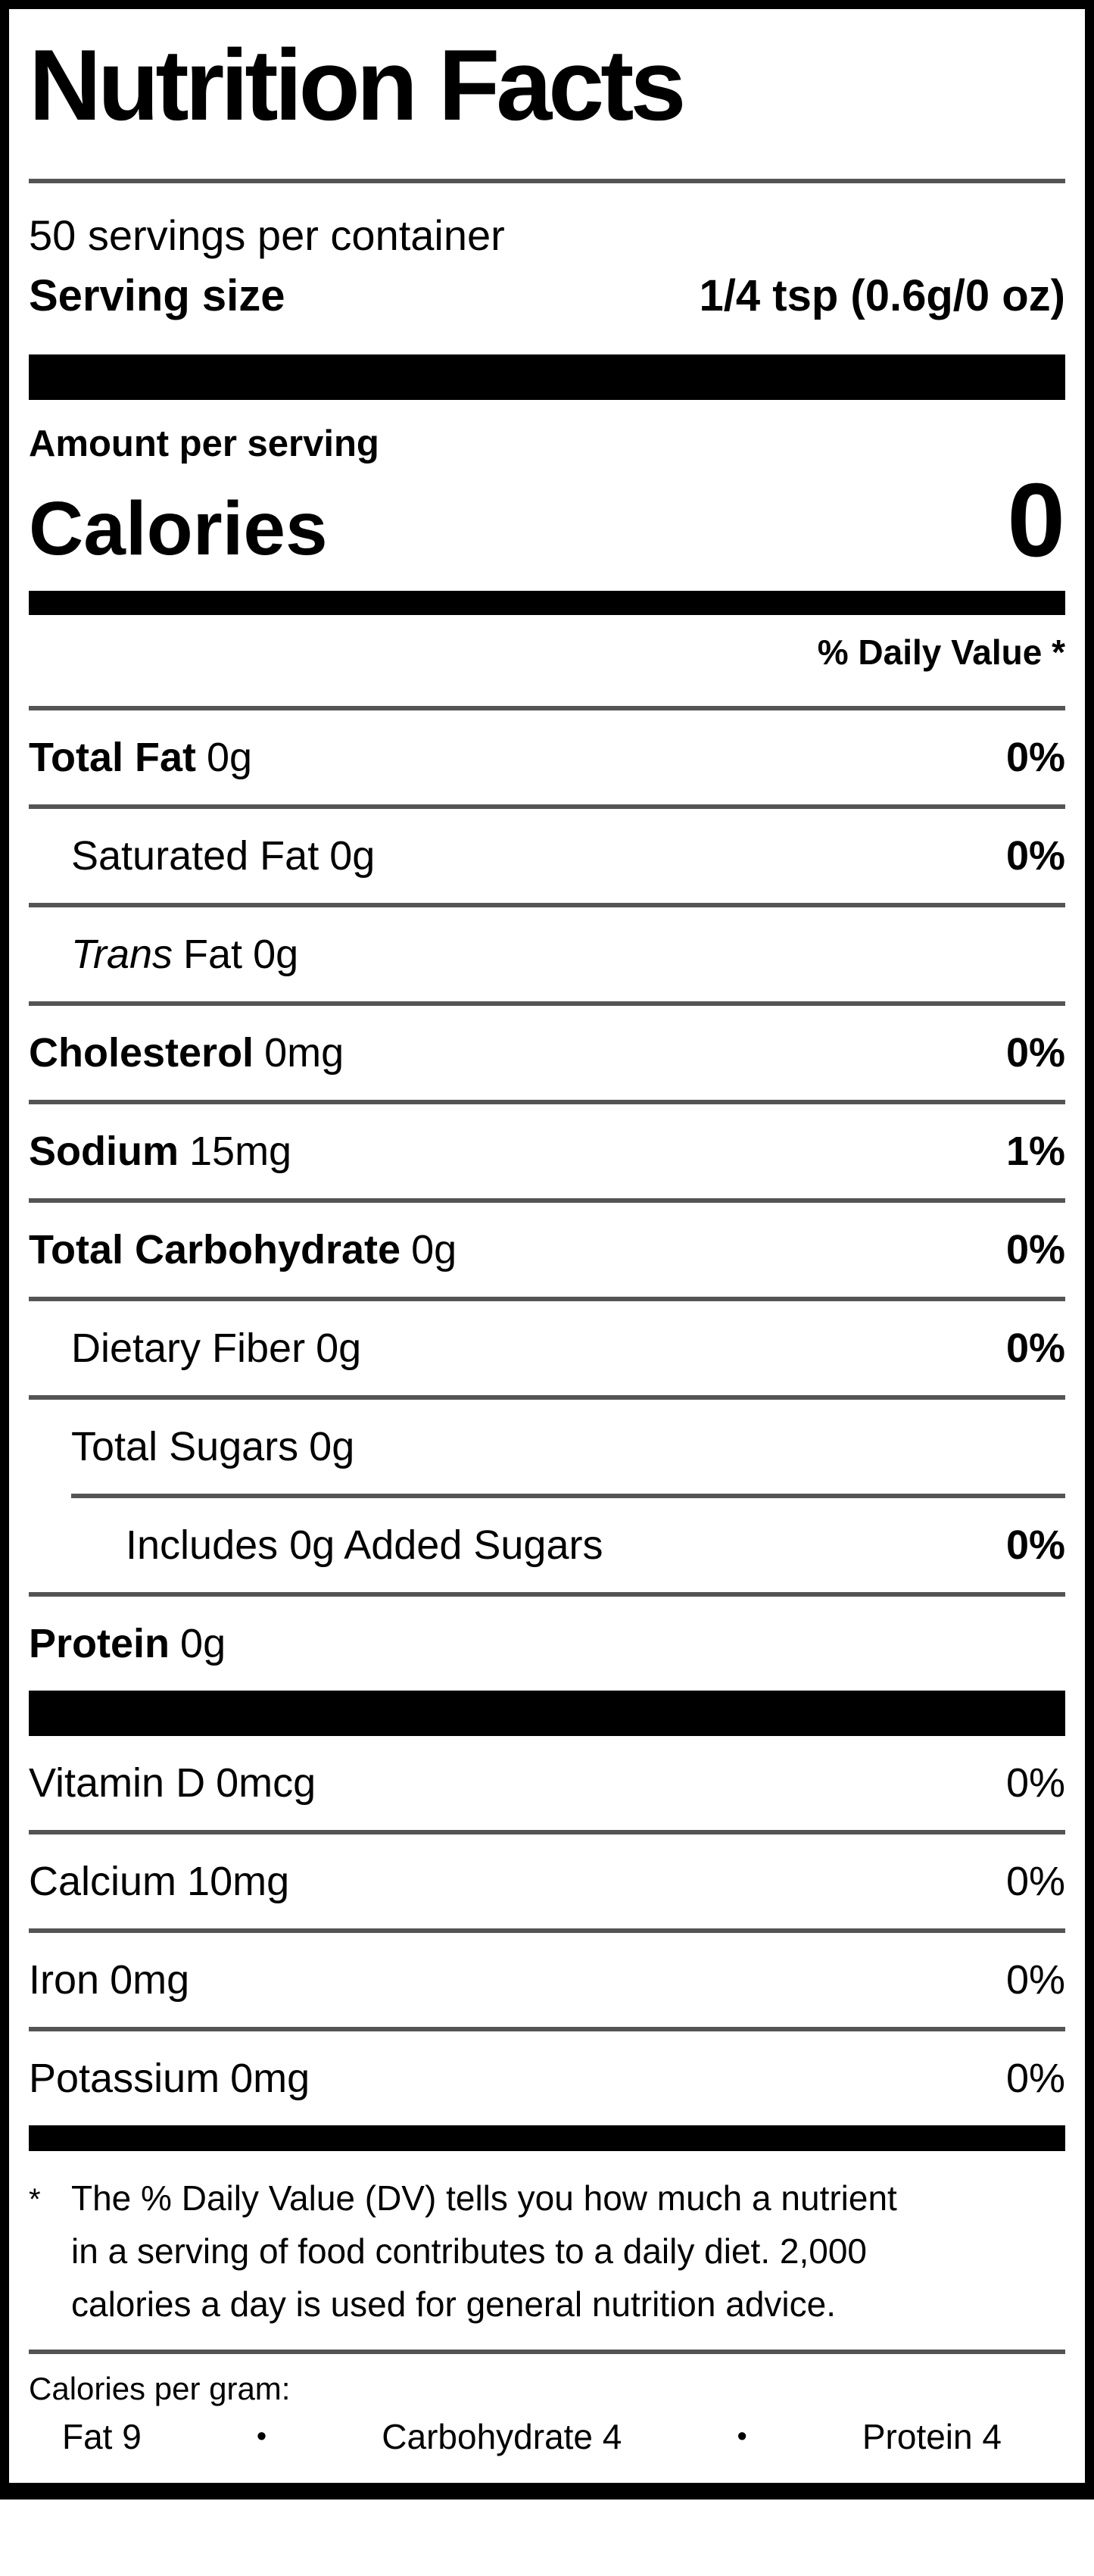 Image resolution: width=1094 pixels, height=2576 pixels. I want to click on nutrient-name: Total Fat, so click(112, 758).